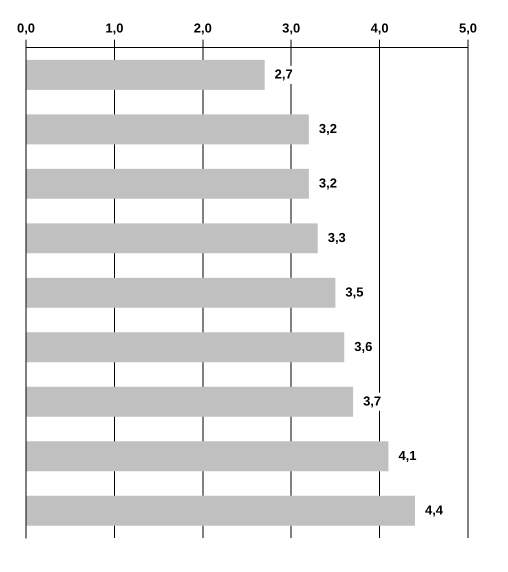  I want to click on data-label: 3,6, so click(363, 346).